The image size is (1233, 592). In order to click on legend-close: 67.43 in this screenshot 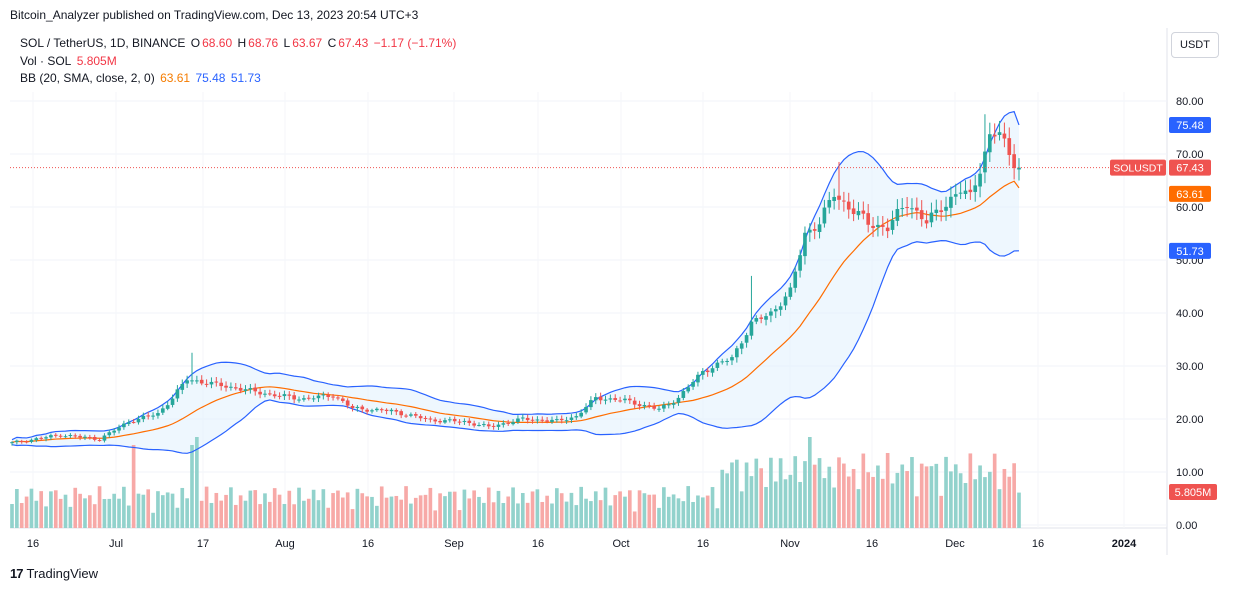, I will do `click(353, 43)`.